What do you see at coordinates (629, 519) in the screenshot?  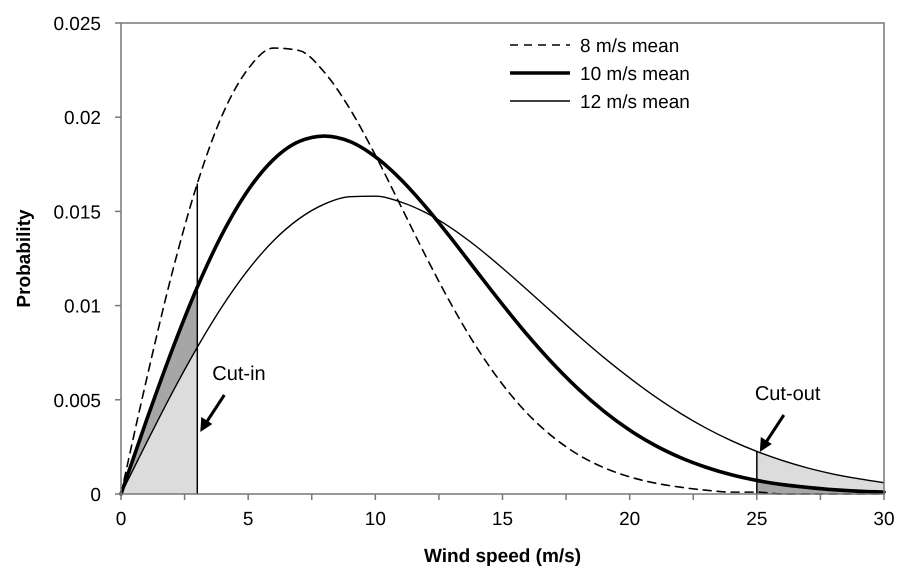 I see `x-tick-label: 20` at bounding box center [629, 519].